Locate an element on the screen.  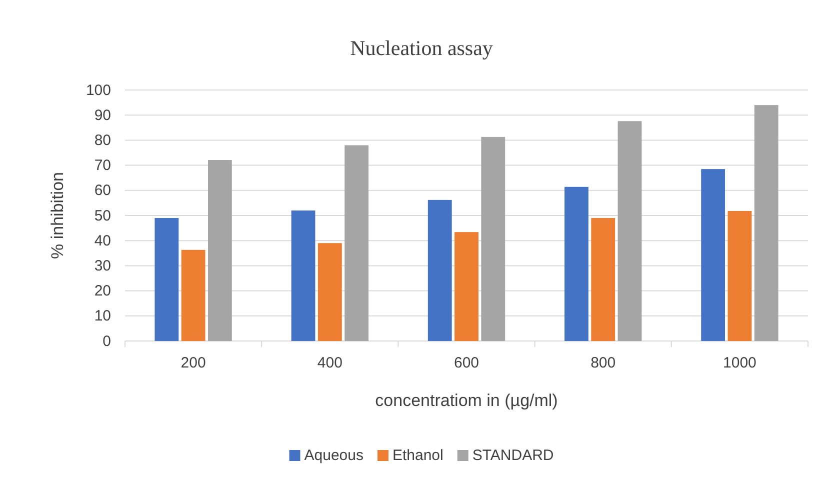
x-tick-label: 200 is located at coordinates (193, 363).